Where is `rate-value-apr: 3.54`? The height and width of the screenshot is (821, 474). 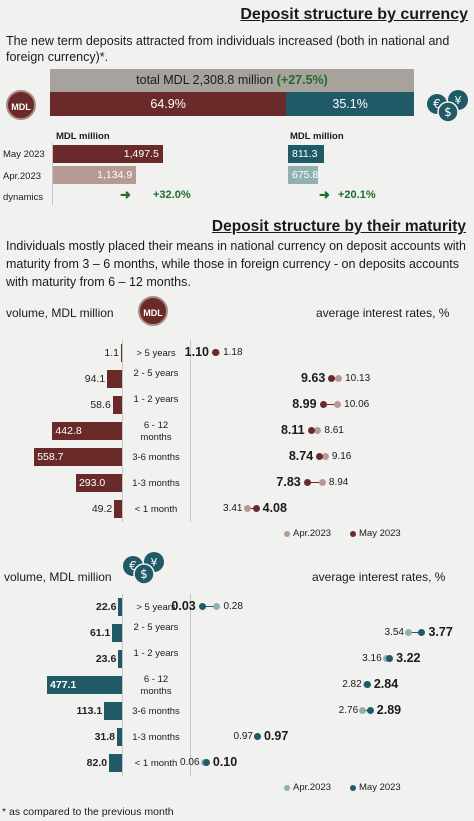
rate-value-apr: 3.54 is located at coordinates (394, 632).